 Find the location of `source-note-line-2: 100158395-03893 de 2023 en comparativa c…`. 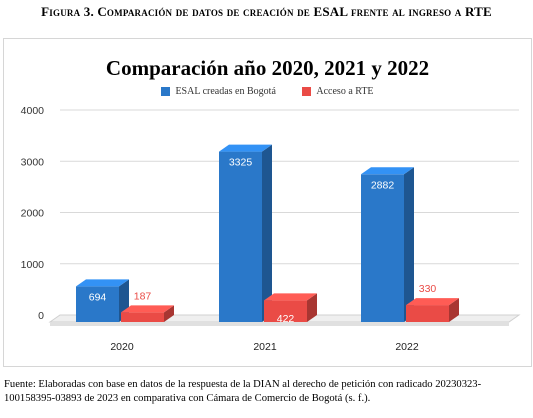

source-note-line-2: 100158395-03893 de 2023 en comparativa c… is located at coordinates (187, 398).